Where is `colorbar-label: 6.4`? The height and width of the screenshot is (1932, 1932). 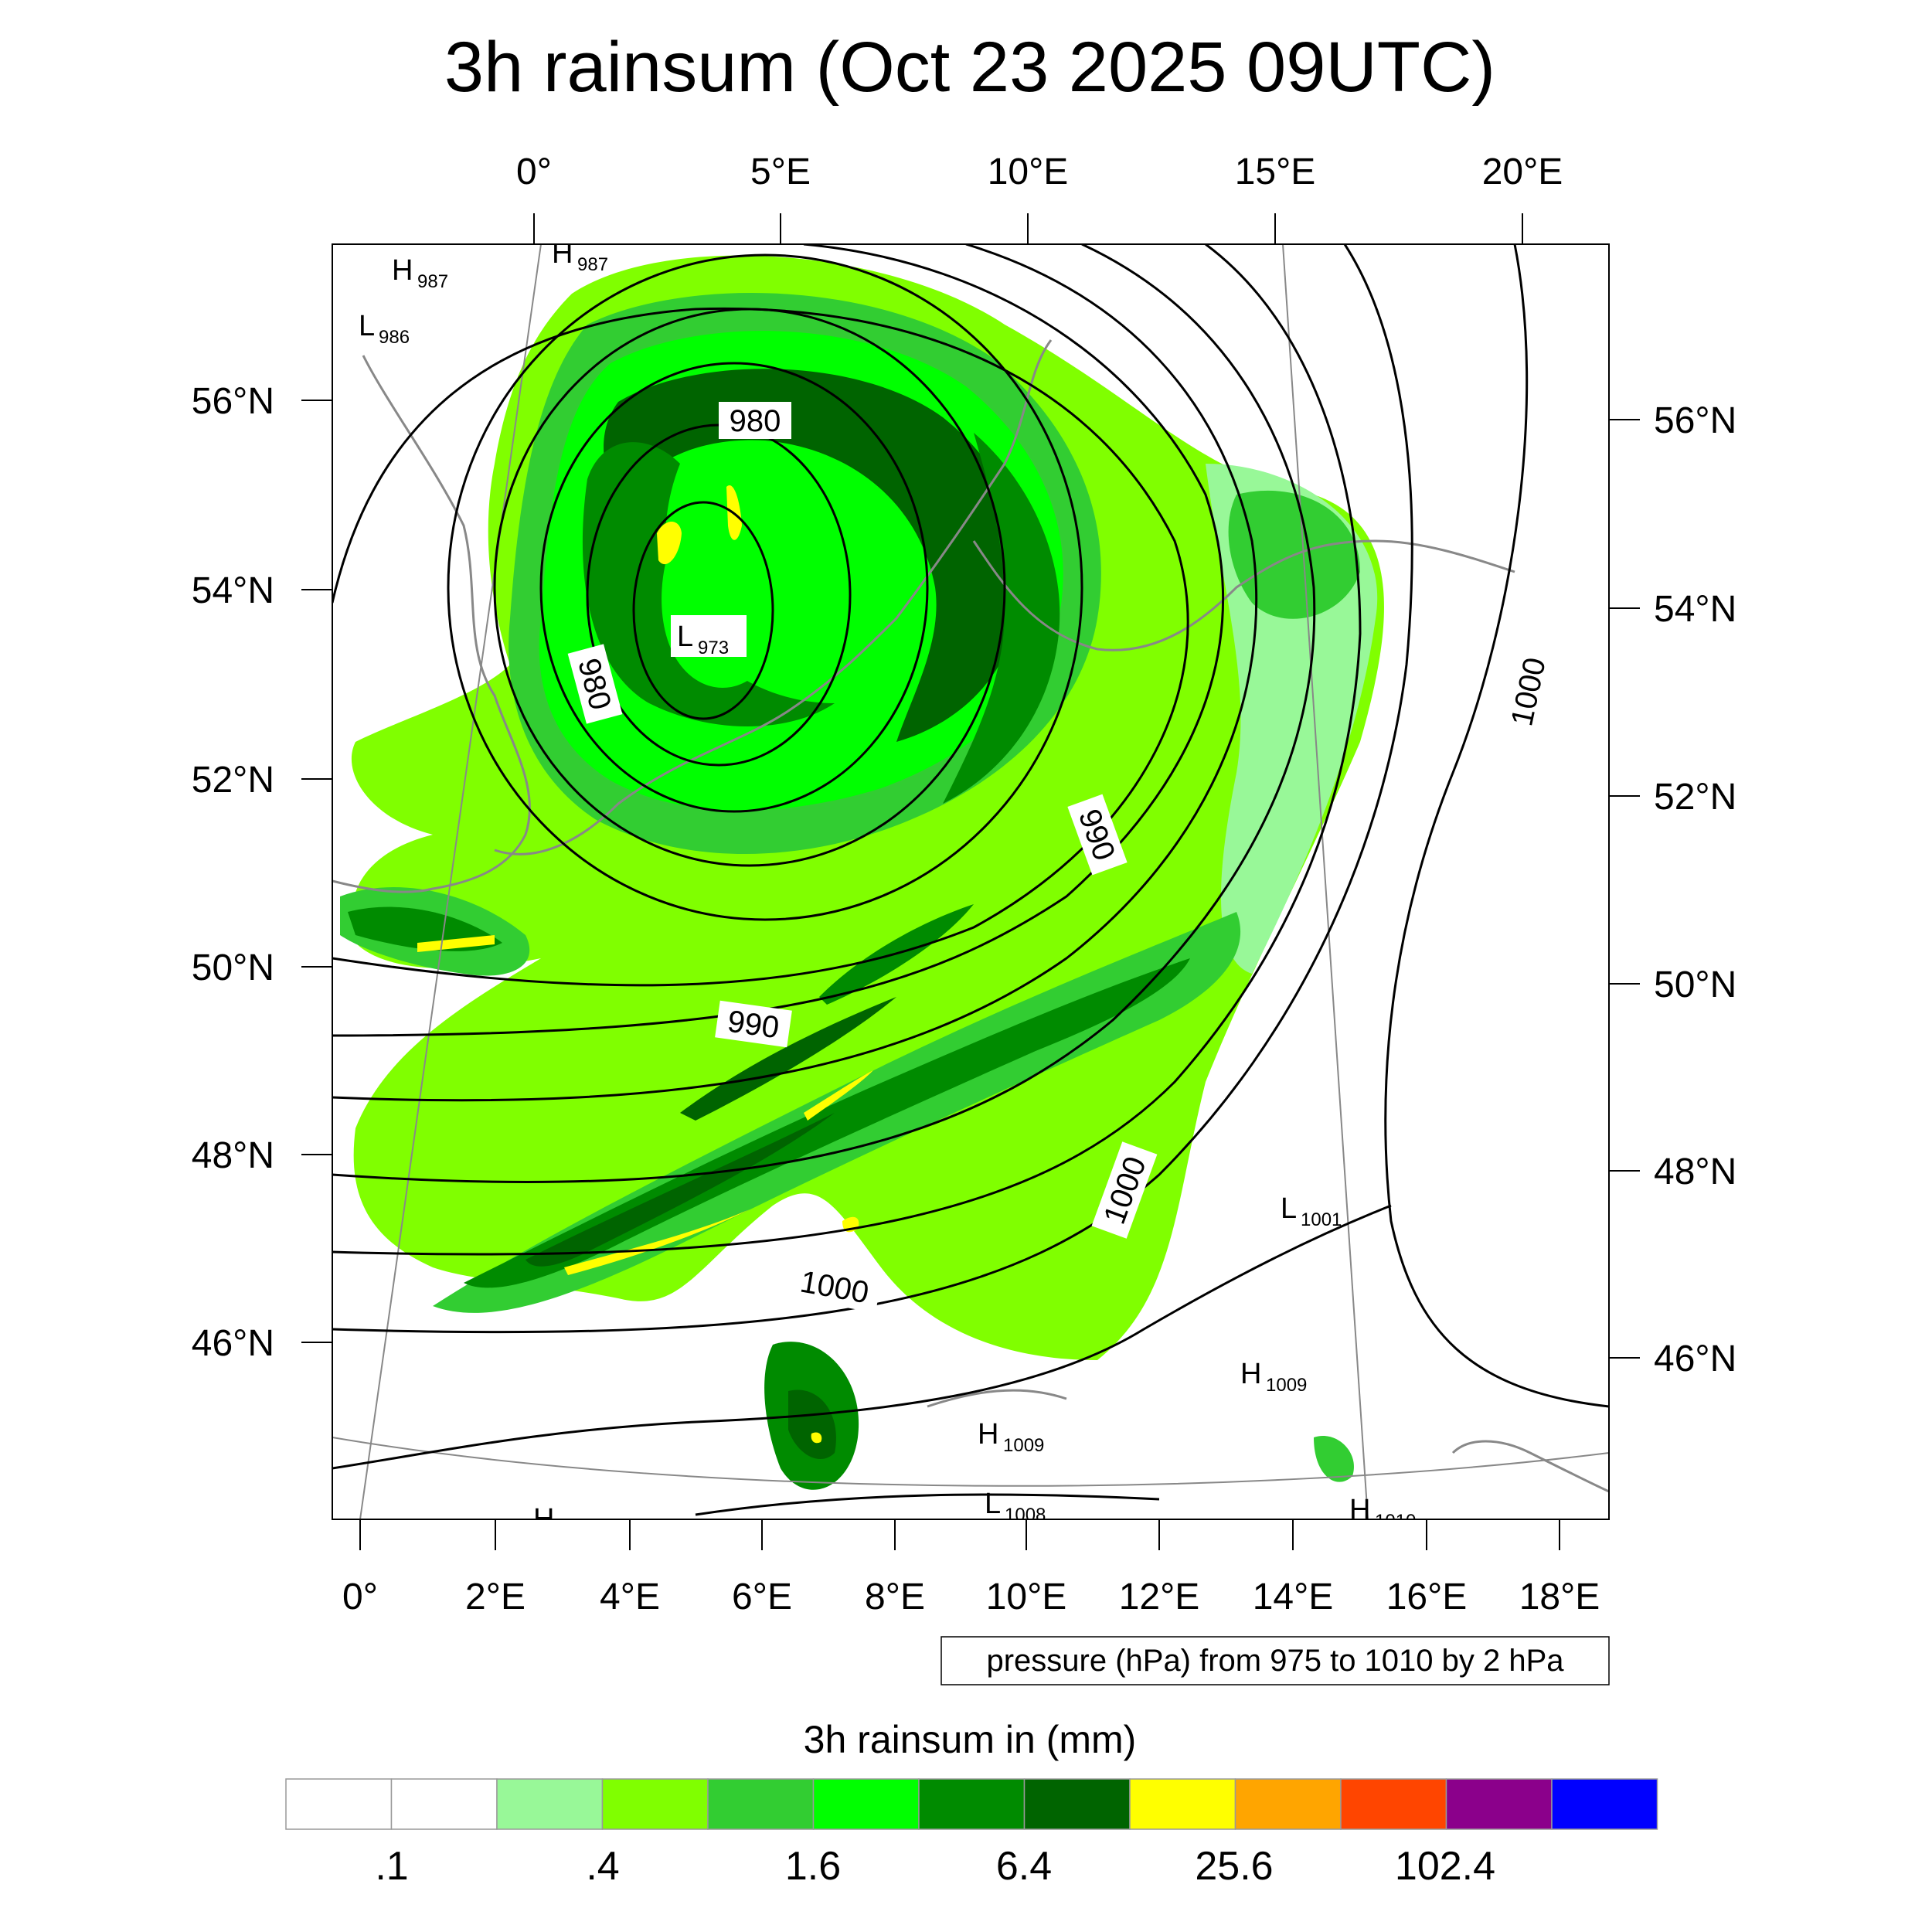 colorbar-label: 6.4 is located at coordinates (1024, 1867).